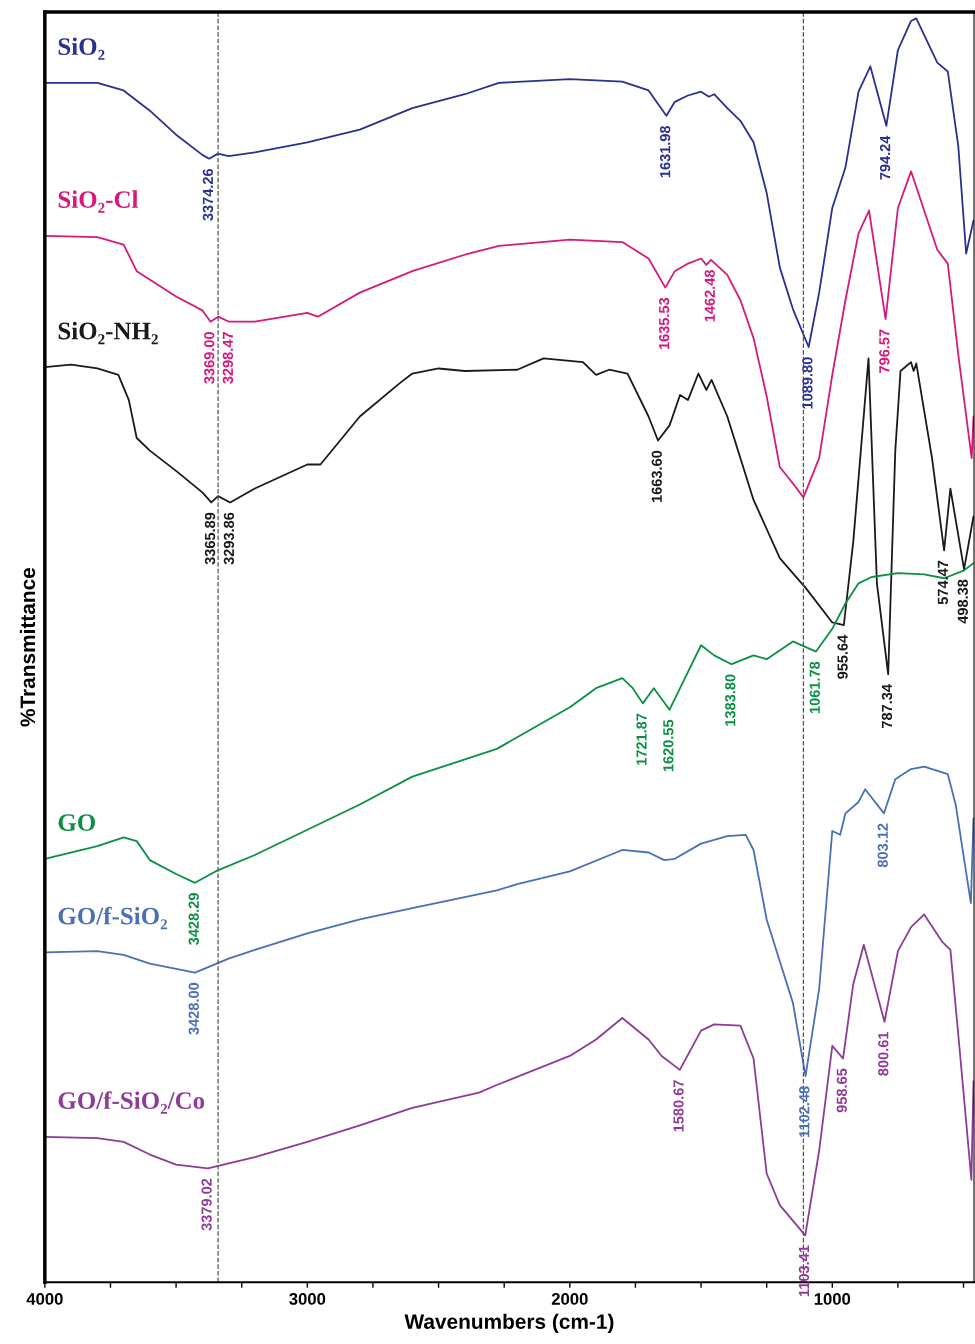 The image size is (975, 1344). Describe the element at coordinates (804, 1111) in the screenshot. I see `annotation: 1102.48` at that location.